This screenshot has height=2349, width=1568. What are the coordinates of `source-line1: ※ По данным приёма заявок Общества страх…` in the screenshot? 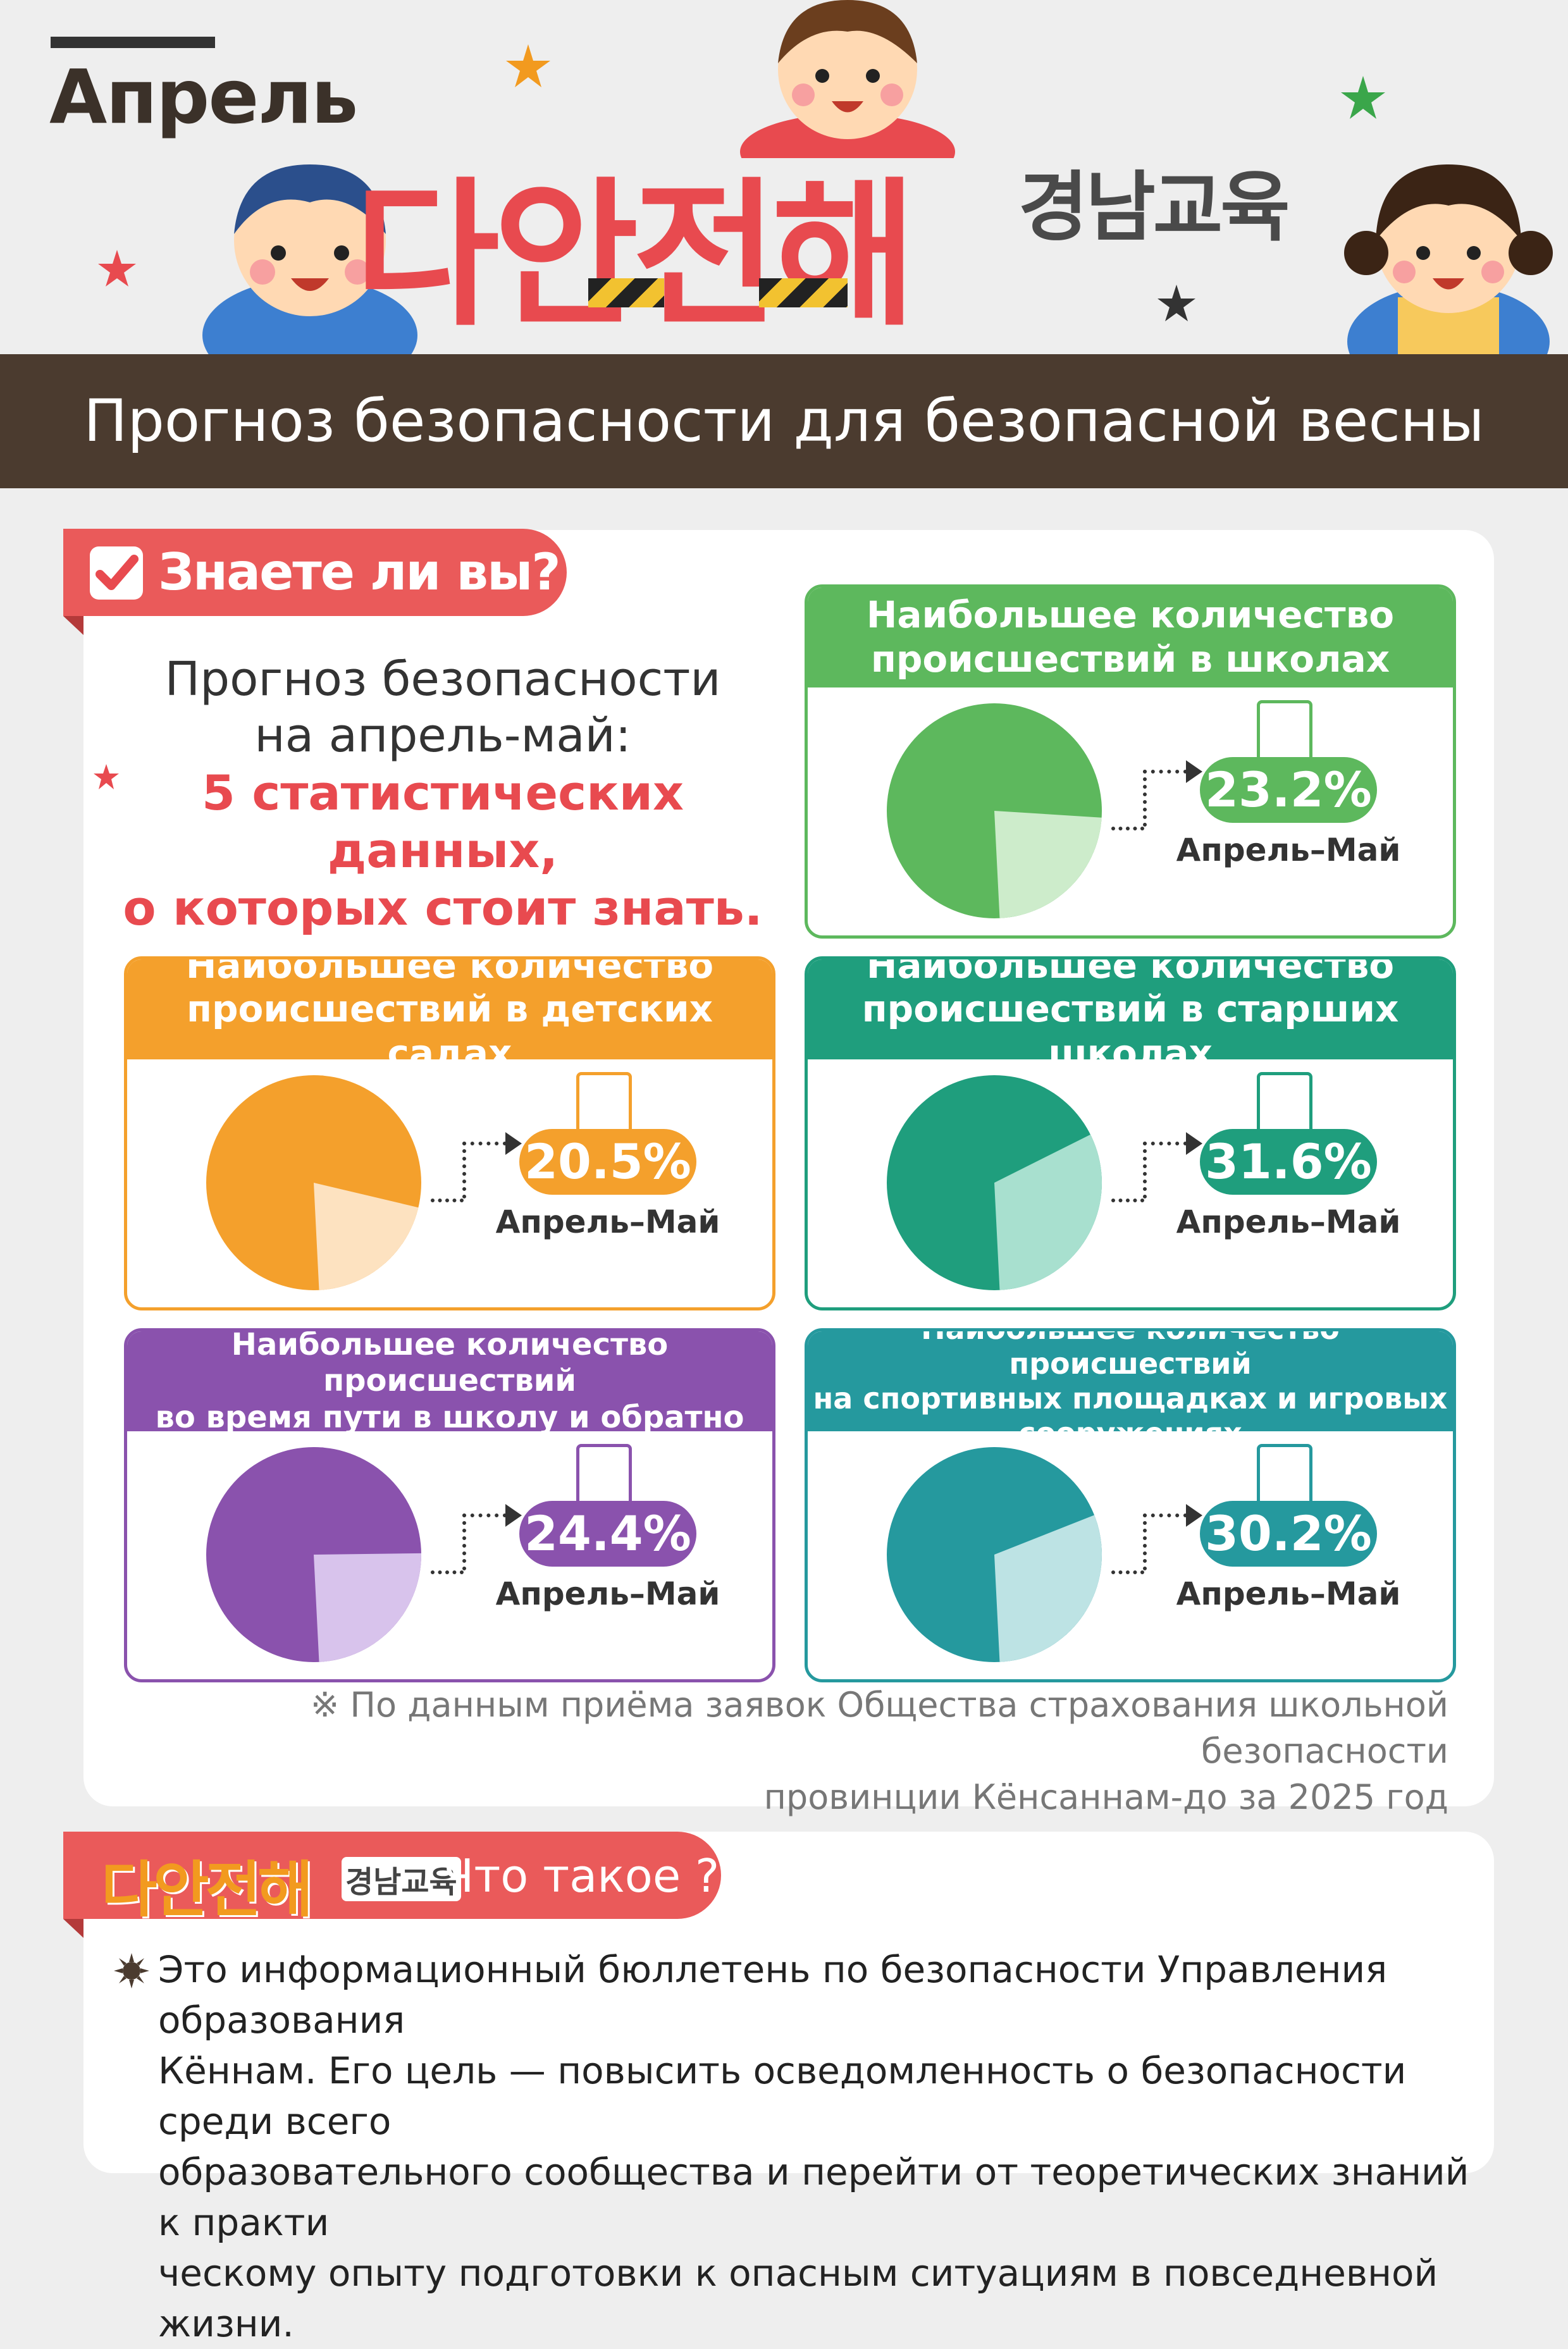 It's located at (879, 1728).